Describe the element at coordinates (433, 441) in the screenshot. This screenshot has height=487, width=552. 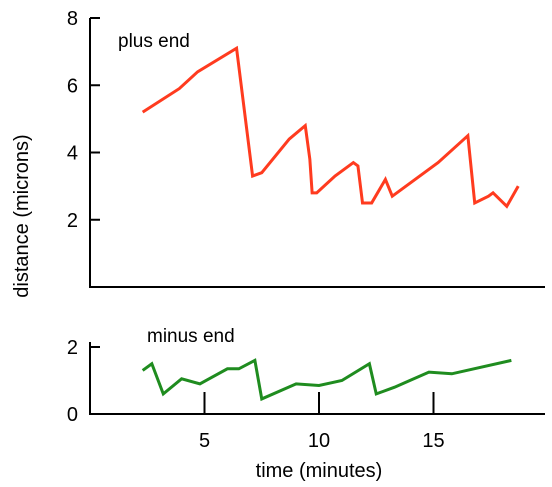
I see `x-tick-label: 15` at that location.